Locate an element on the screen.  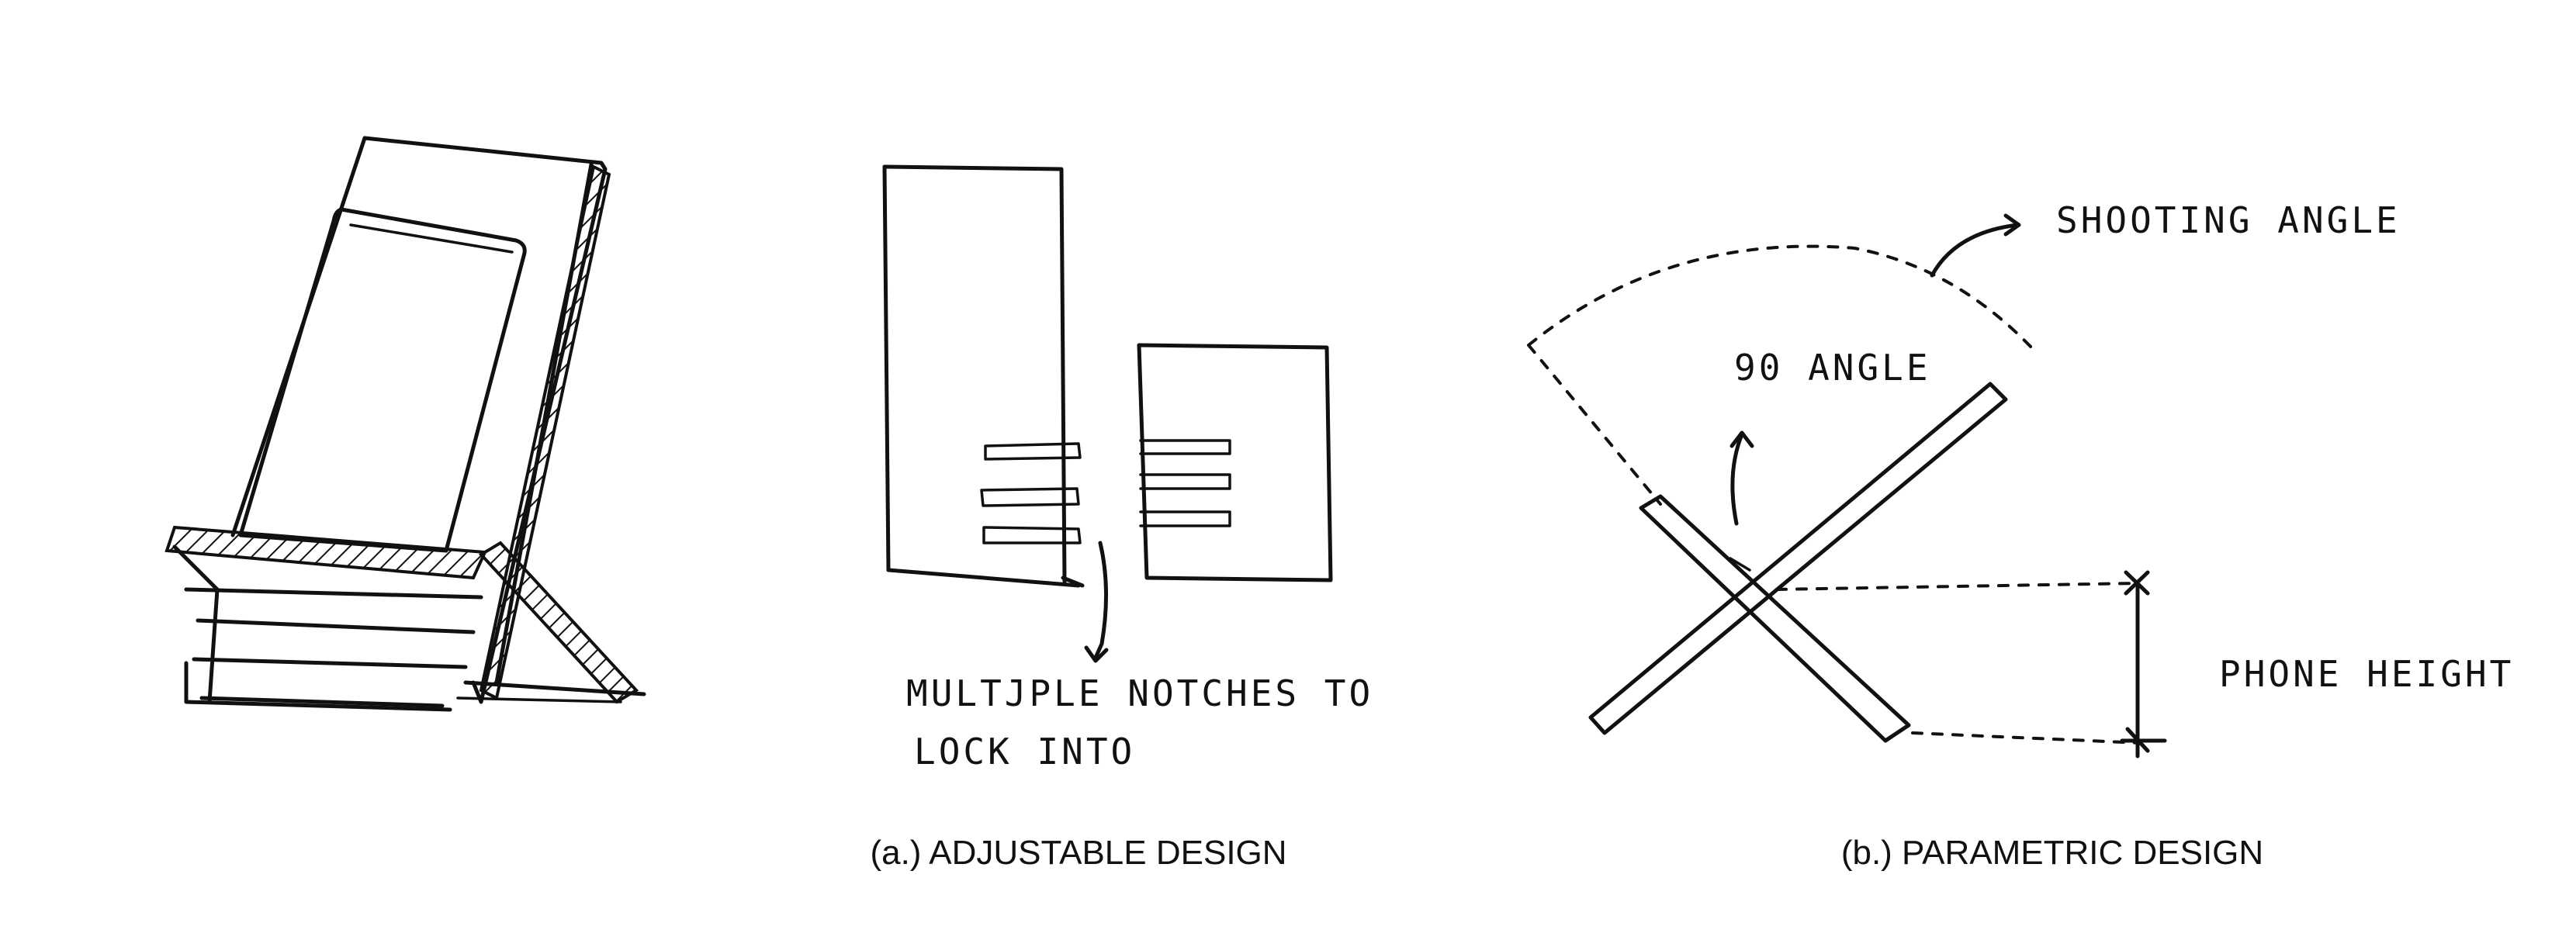
shooting-angle-label: SHOOTING ANGLE is located at coordinates (2228, 220).